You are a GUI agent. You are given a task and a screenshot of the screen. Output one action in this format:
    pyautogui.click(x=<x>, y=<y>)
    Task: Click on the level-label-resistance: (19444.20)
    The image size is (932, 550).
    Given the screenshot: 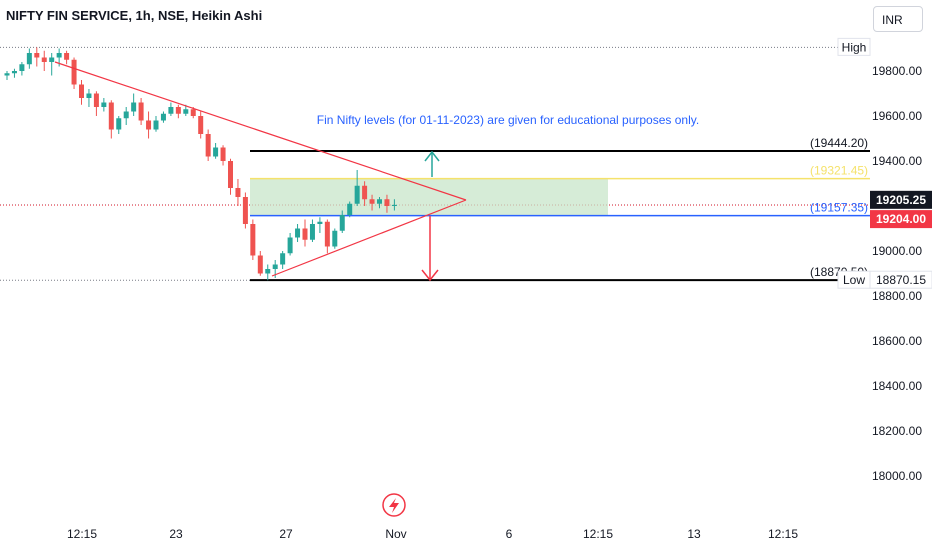 What is the action you would take?
    pyautogui.click(x=839, y=143)
    